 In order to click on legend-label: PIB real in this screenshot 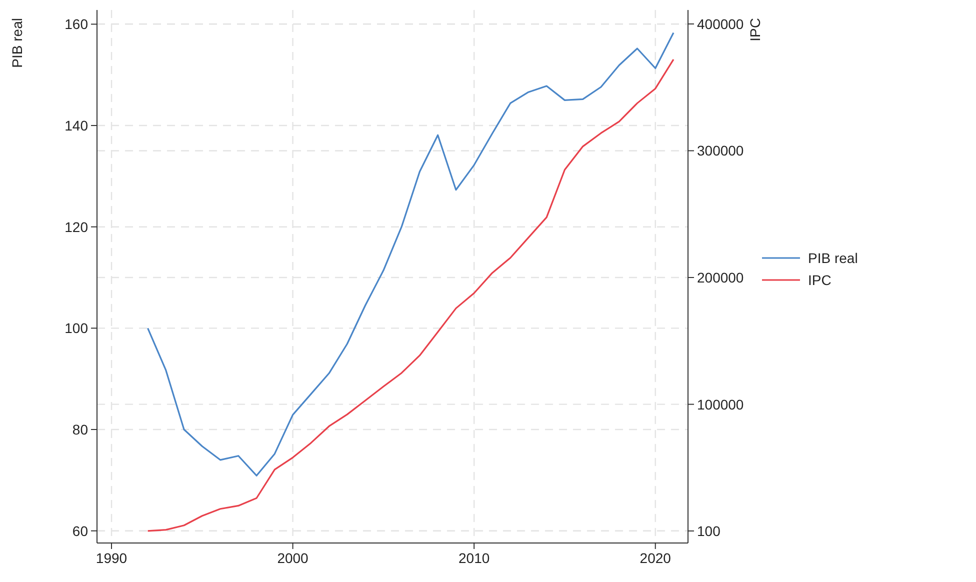, I will do `click(833, 258)`.